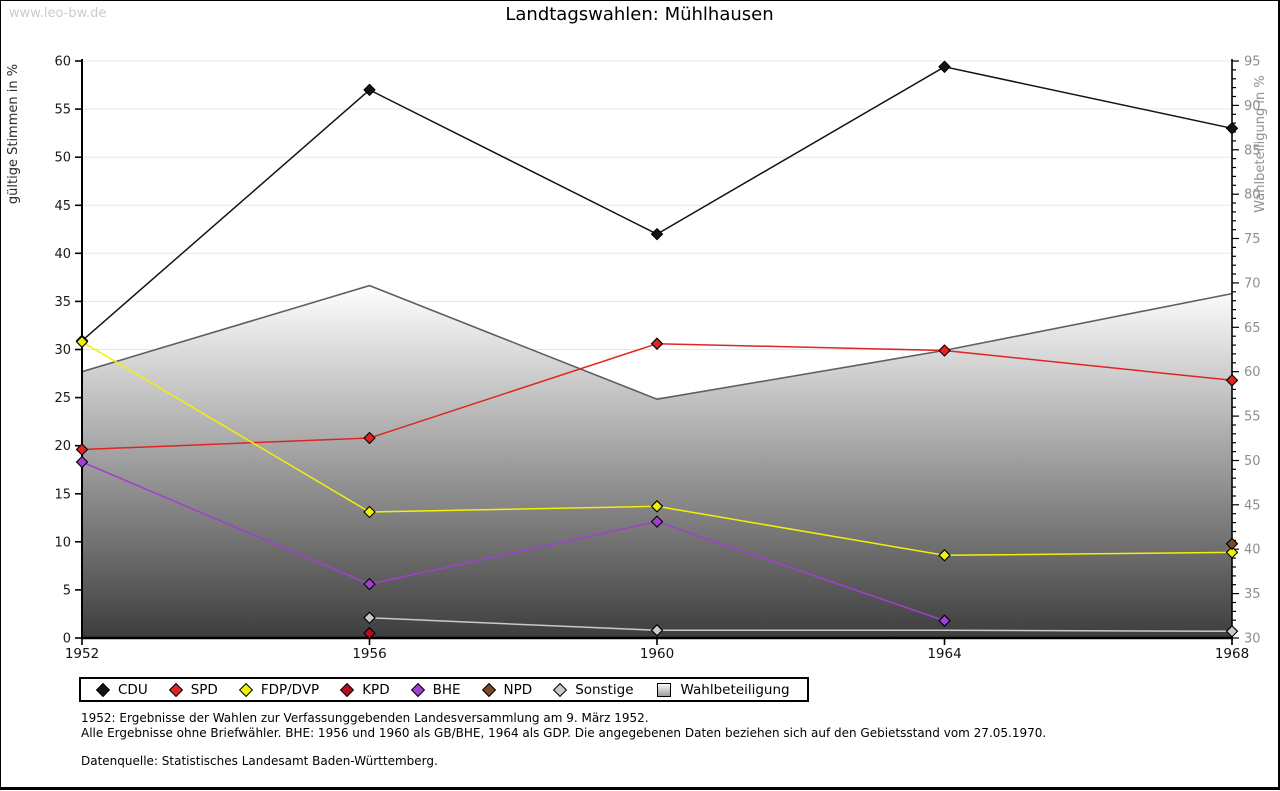  I want to click on svg-text: 95, so click(1252, 62).